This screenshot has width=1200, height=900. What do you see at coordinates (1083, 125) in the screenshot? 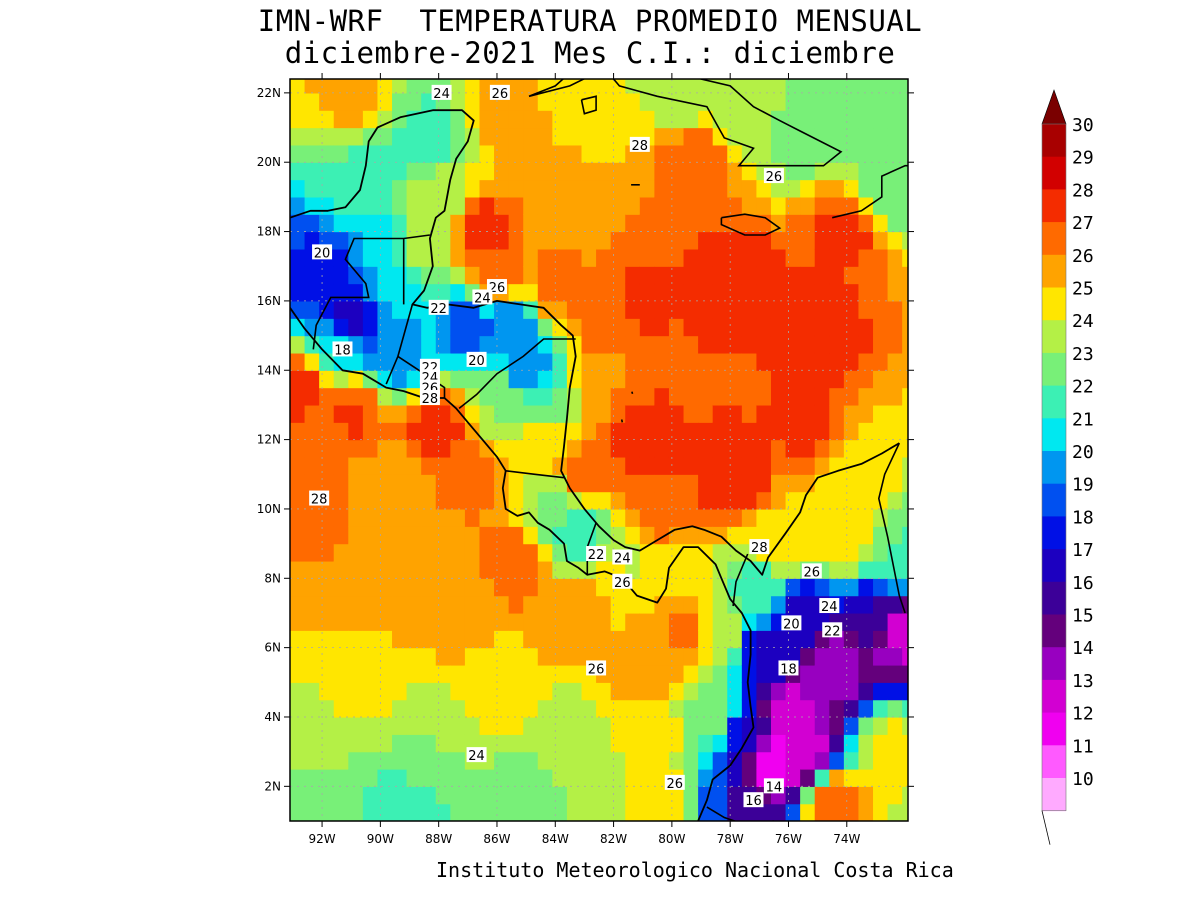
I see `colorbar-label: 30` at bounding box center [1083, 125].